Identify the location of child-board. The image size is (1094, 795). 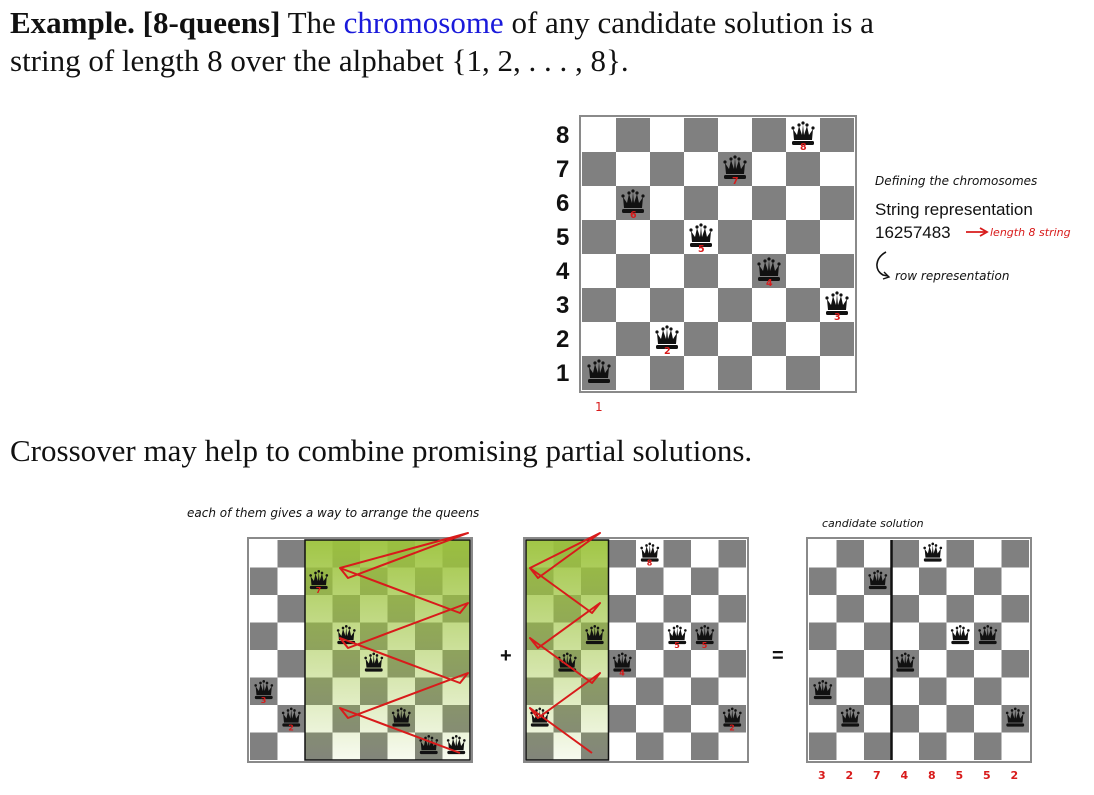
(919, 650).